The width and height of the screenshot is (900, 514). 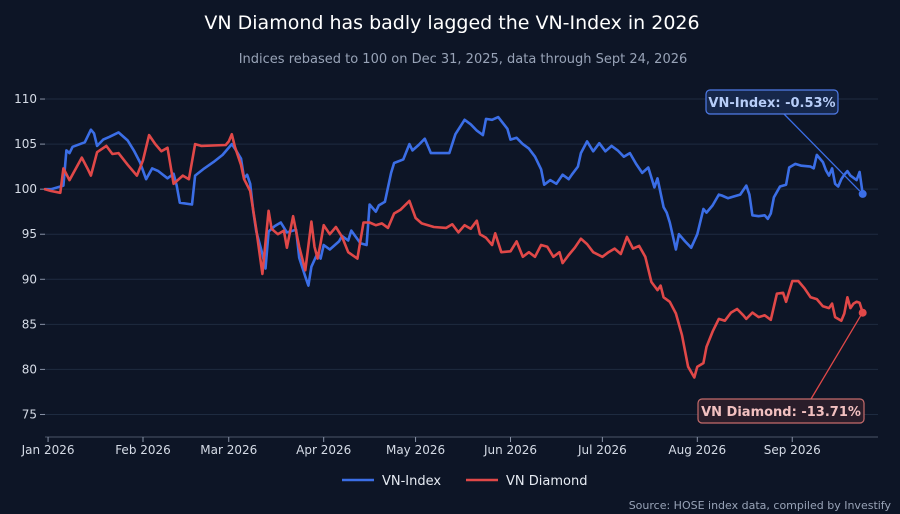 I want to click on x-tick-label-2: Mar 2026, so click(x=228, y=450).